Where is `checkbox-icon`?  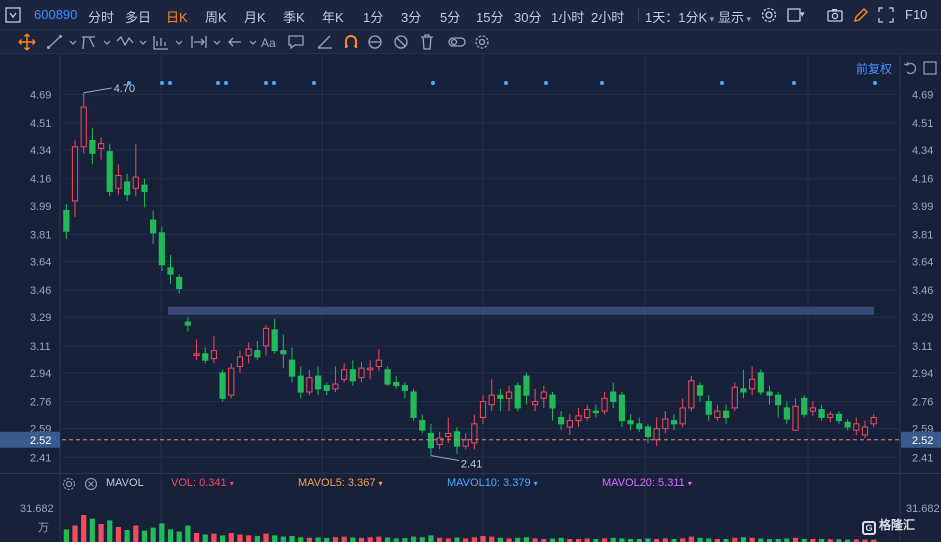
checkbox-icon is located at coordinates (795, 15).